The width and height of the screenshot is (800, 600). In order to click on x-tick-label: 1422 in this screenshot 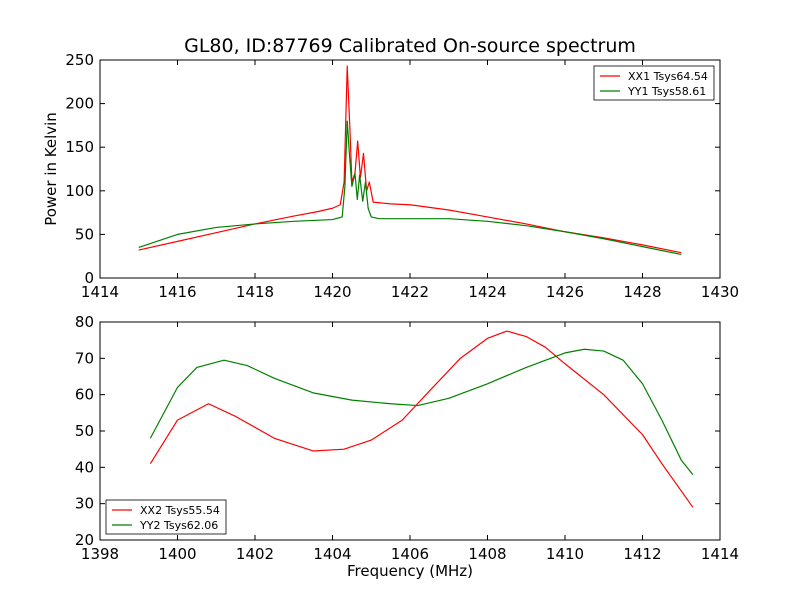, I will do `click(410, 292)`.